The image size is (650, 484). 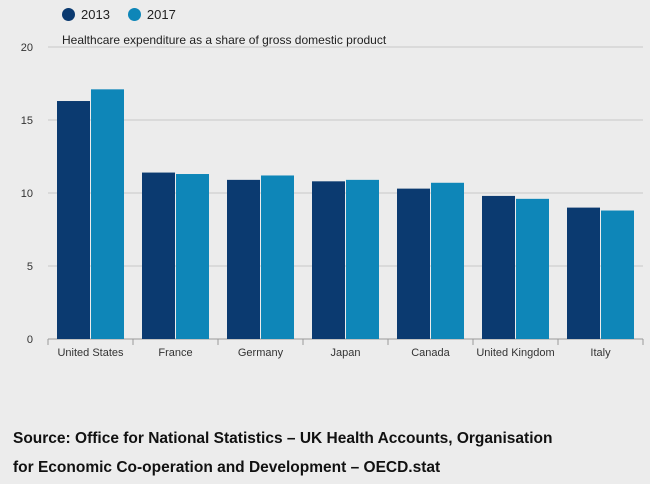 I want to click on y-tick-label: 5, so click(x=30, y=267).